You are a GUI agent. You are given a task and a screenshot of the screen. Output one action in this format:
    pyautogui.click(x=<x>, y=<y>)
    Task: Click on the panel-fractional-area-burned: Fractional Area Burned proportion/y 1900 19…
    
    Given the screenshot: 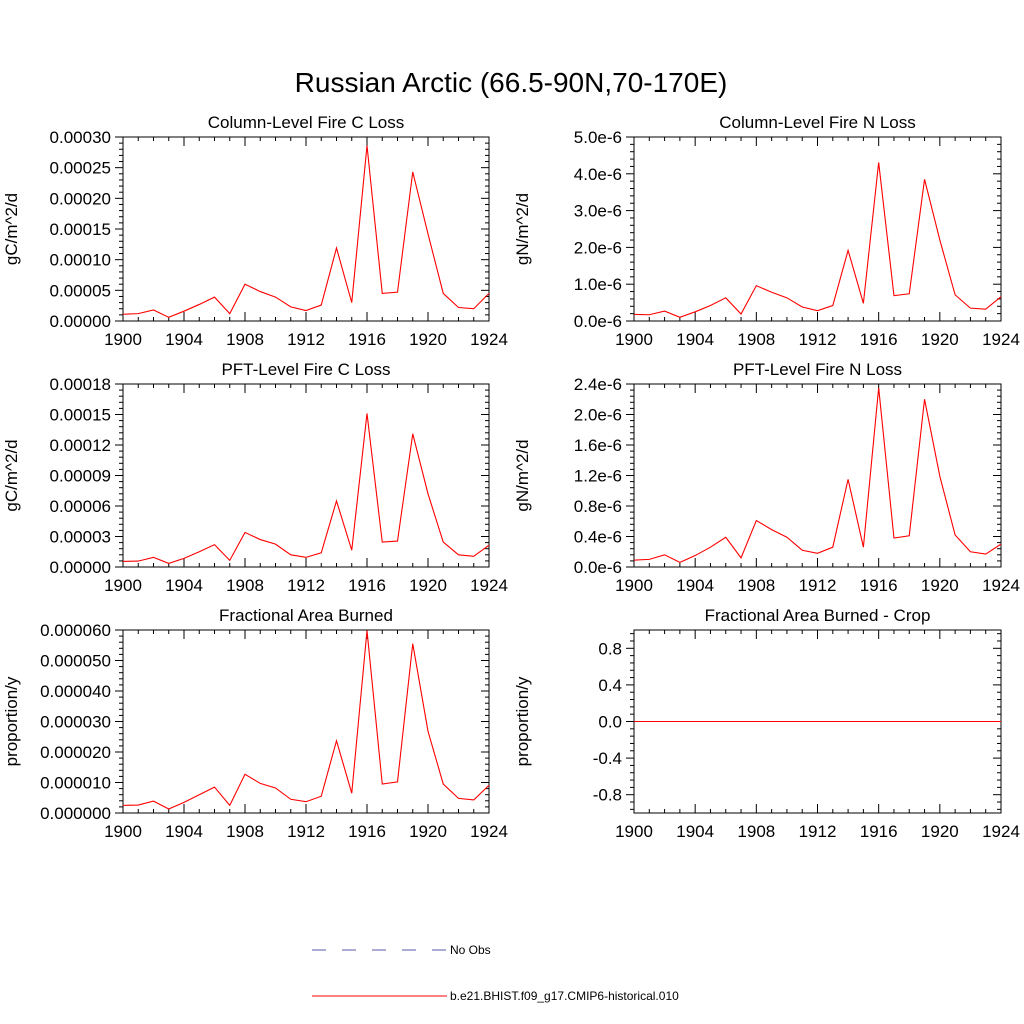 What is the action you would take?
    pyautogui.click(x=255, y=723)
    